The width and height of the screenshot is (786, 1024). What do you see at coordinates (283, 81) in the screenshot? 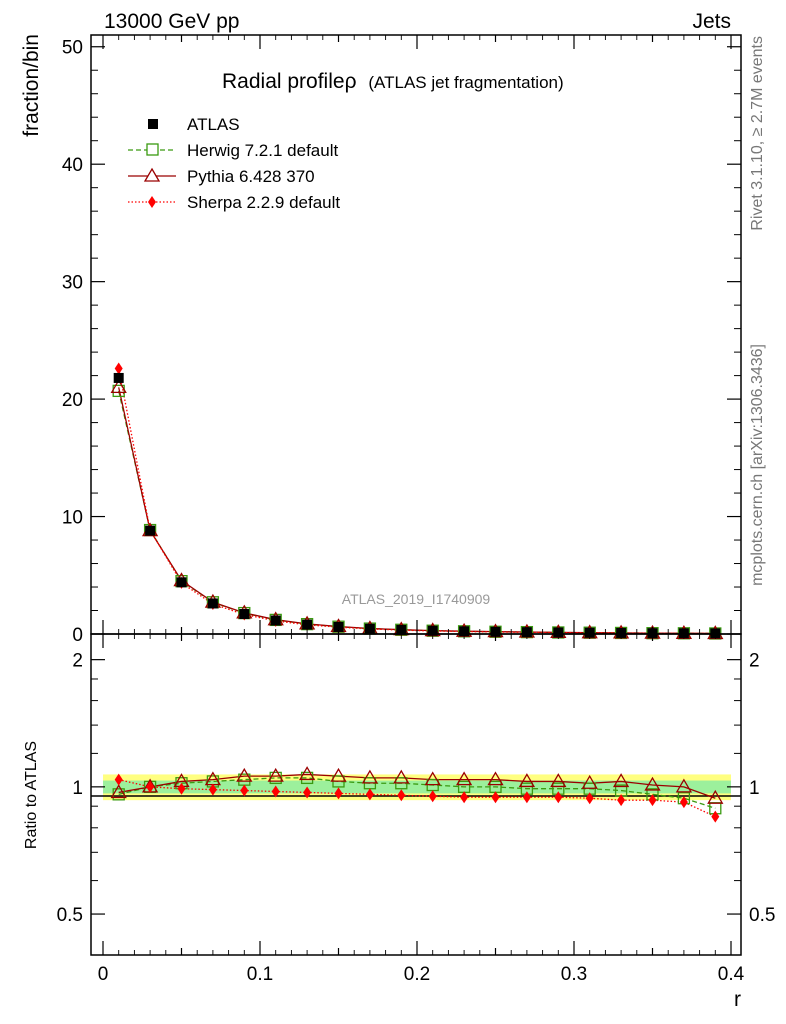
I see `chart-title-main: Radial profile` at bounding box center [283, 81].